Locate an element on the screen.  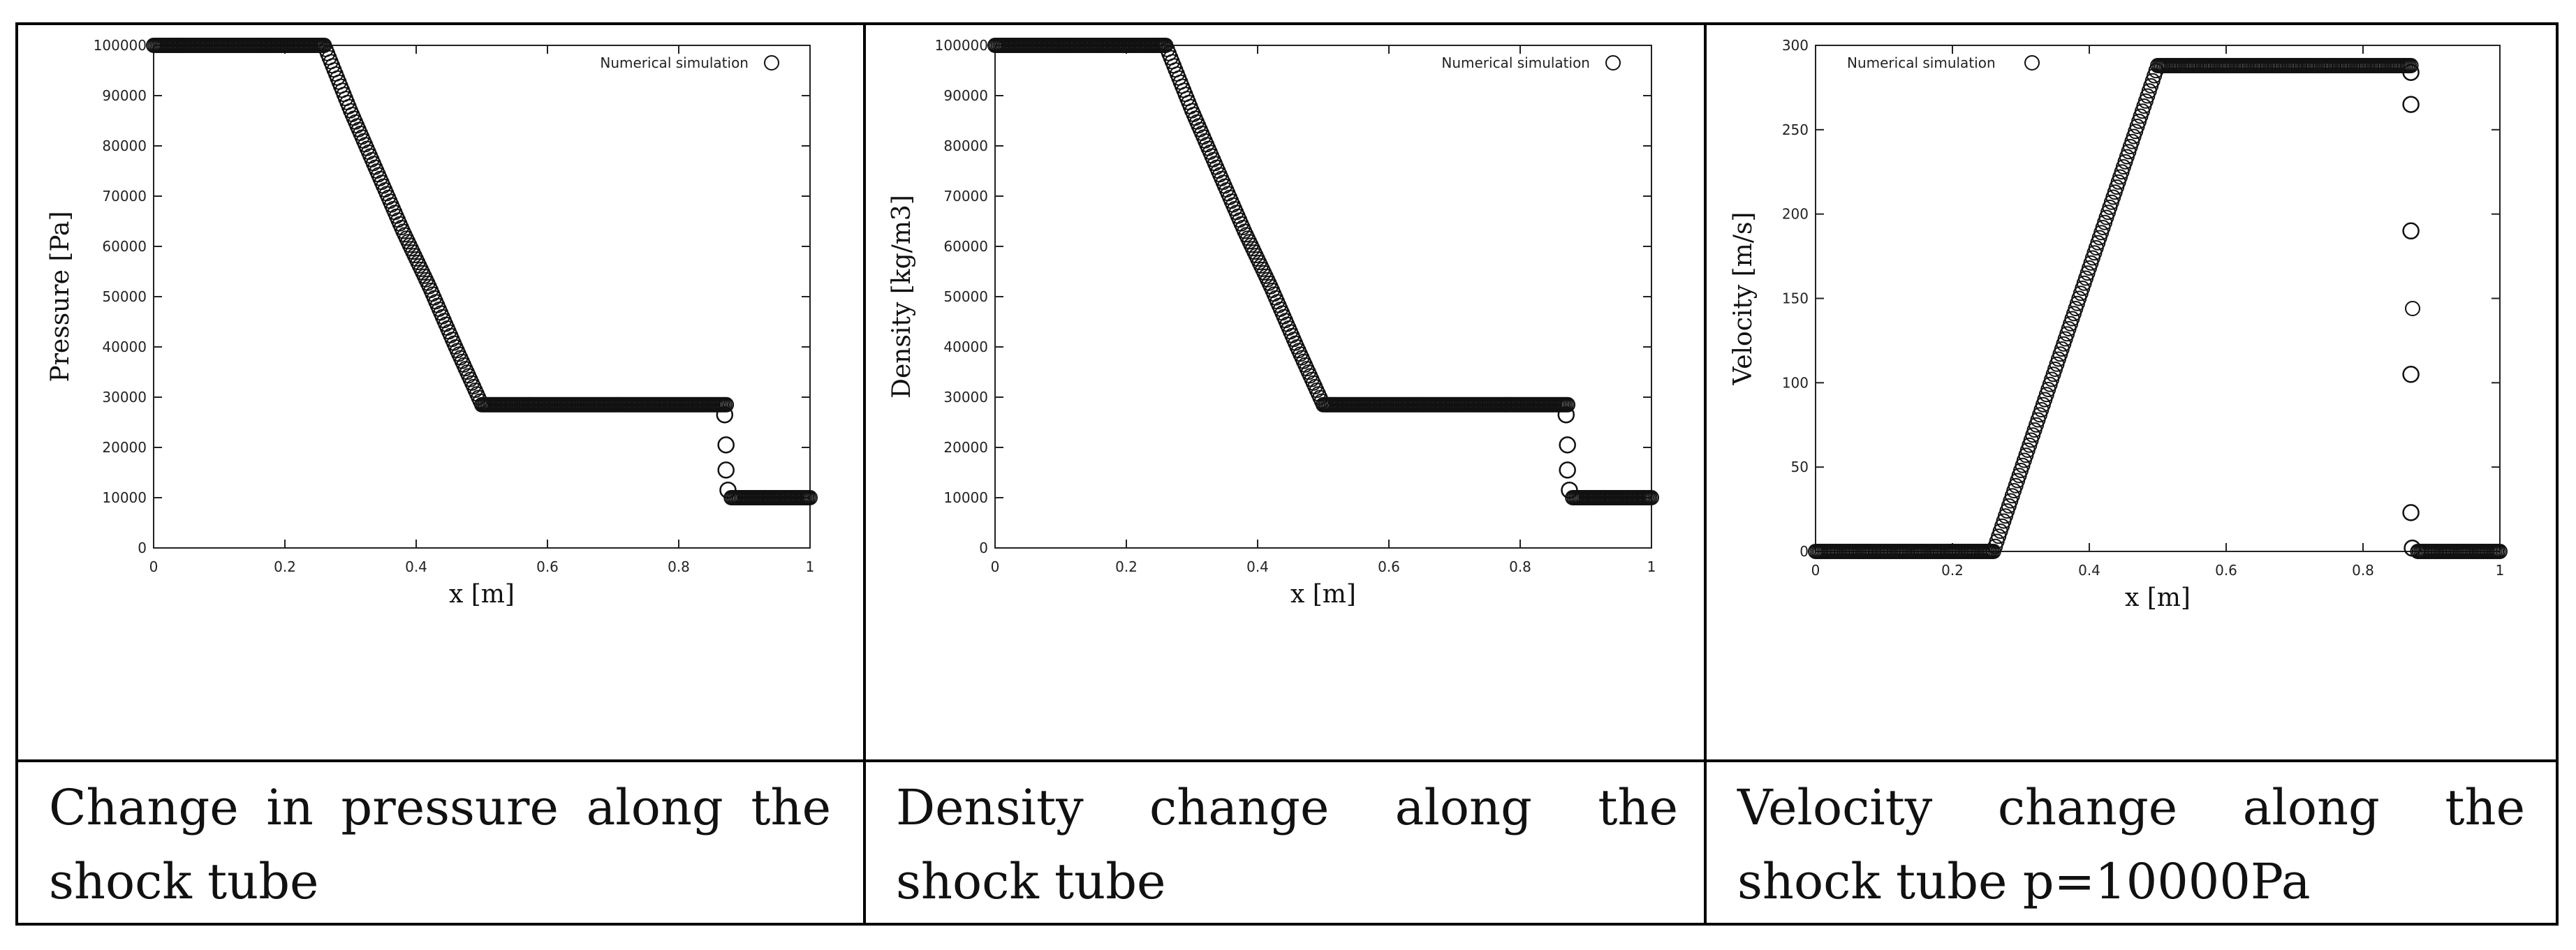
density-x-tick-label: 1 is located at coordinates (1652, 566).